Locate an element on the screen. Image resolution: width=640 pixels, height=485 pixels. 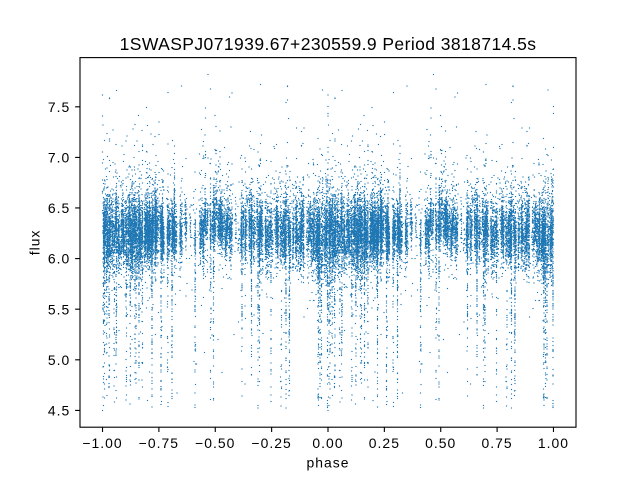
svg-text: 4.5 is located at coordinates (59, 411).